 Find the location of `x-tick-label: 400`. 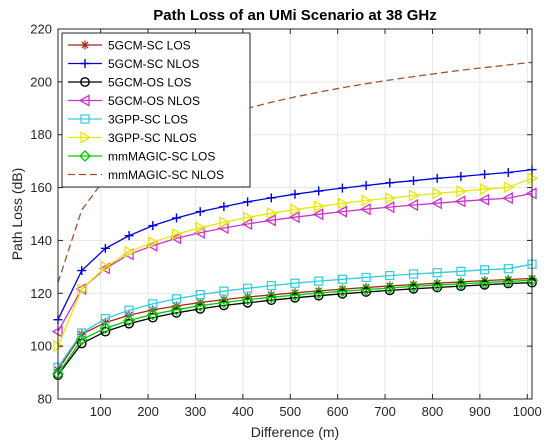

x-tick-label: 400 is located at coordinates (243, 411).